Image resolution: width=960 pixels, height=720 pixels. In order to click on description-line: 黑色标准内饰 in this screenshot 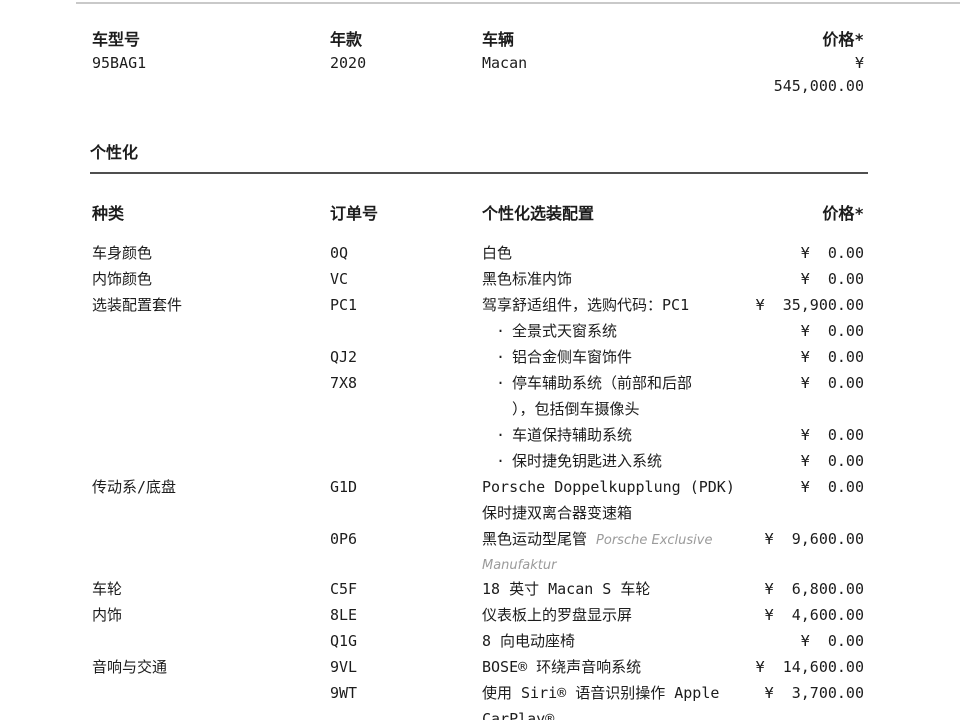, I will do `click(617, 279)`.